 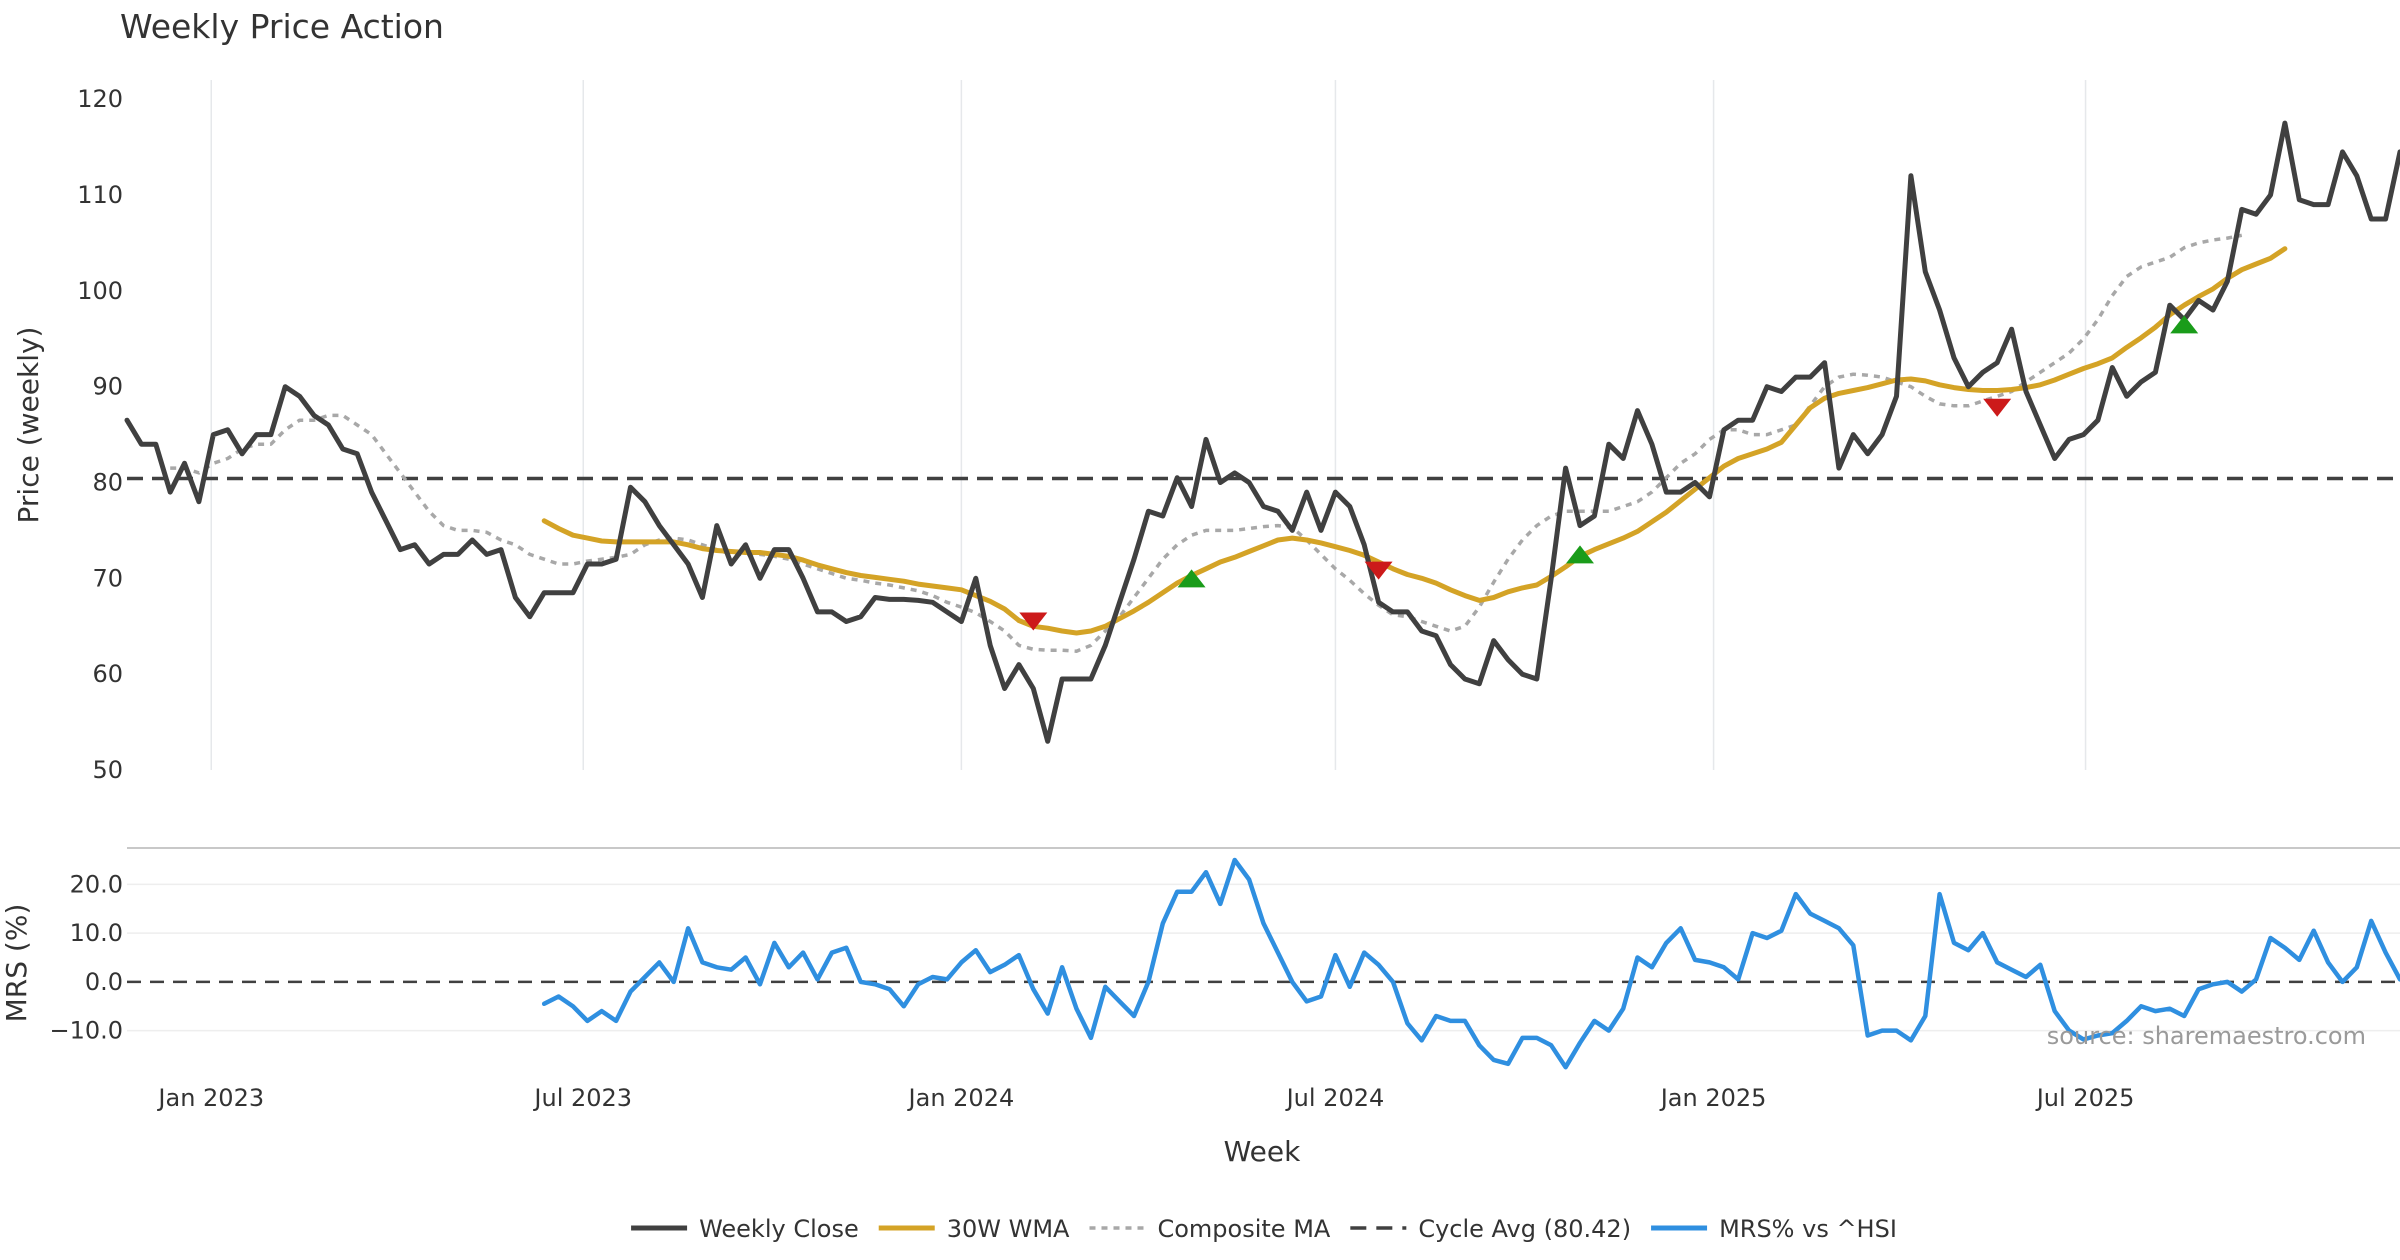 What do you see at coordinates (961, 1098) in the screenshot?
I see `x-tick-label: Jan 2024` at bounding box center [961, 1098].